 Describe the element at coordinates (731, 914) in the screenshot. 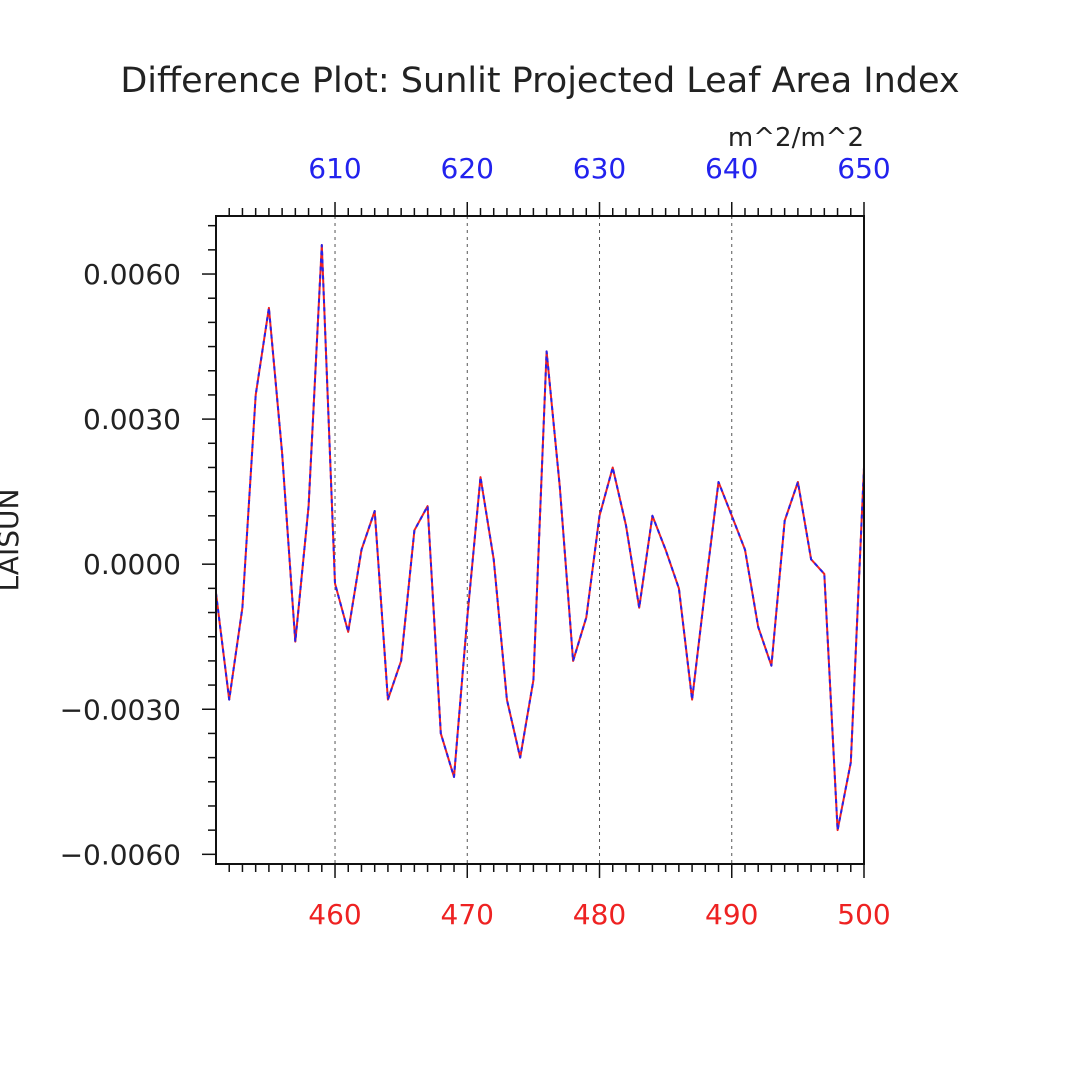

I see `x-tick-label-bottom: 490` at that location.